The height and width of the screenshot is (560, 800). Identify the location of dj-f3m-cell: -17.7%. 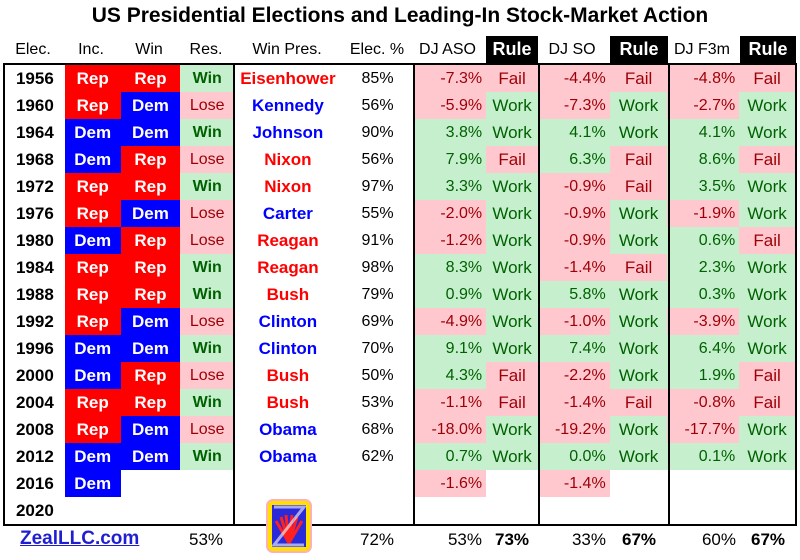
(703, 429).